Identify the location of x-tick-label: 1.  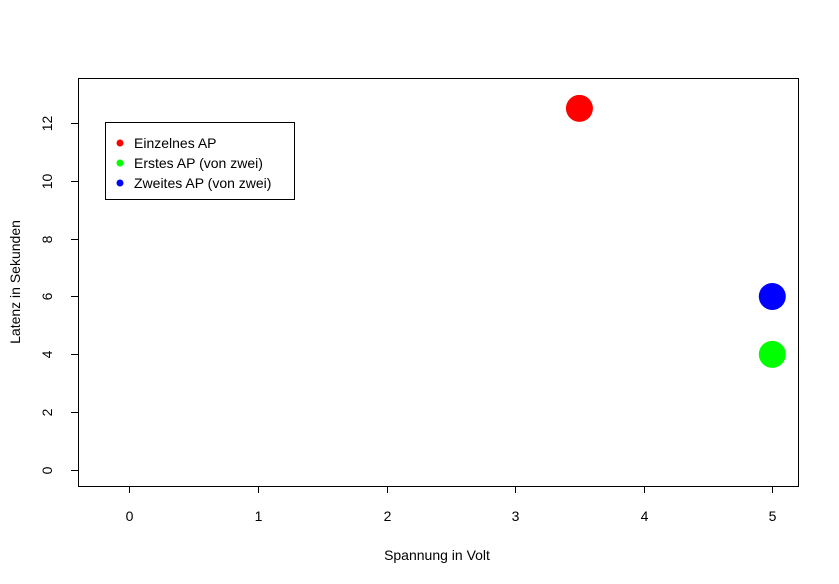
(259, 516).